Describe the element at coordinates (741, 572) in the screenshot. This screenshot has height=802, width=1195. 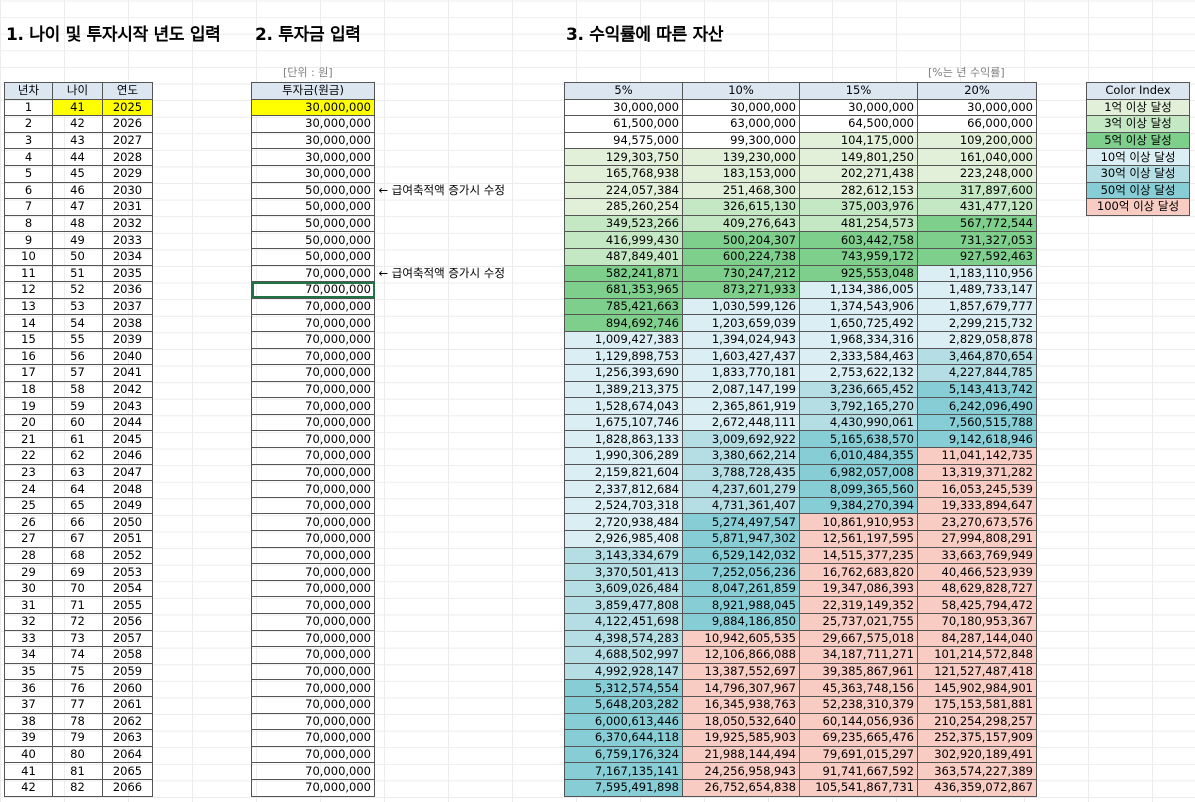
I see `cell-rate-10: 7,252,056,236` at that location.